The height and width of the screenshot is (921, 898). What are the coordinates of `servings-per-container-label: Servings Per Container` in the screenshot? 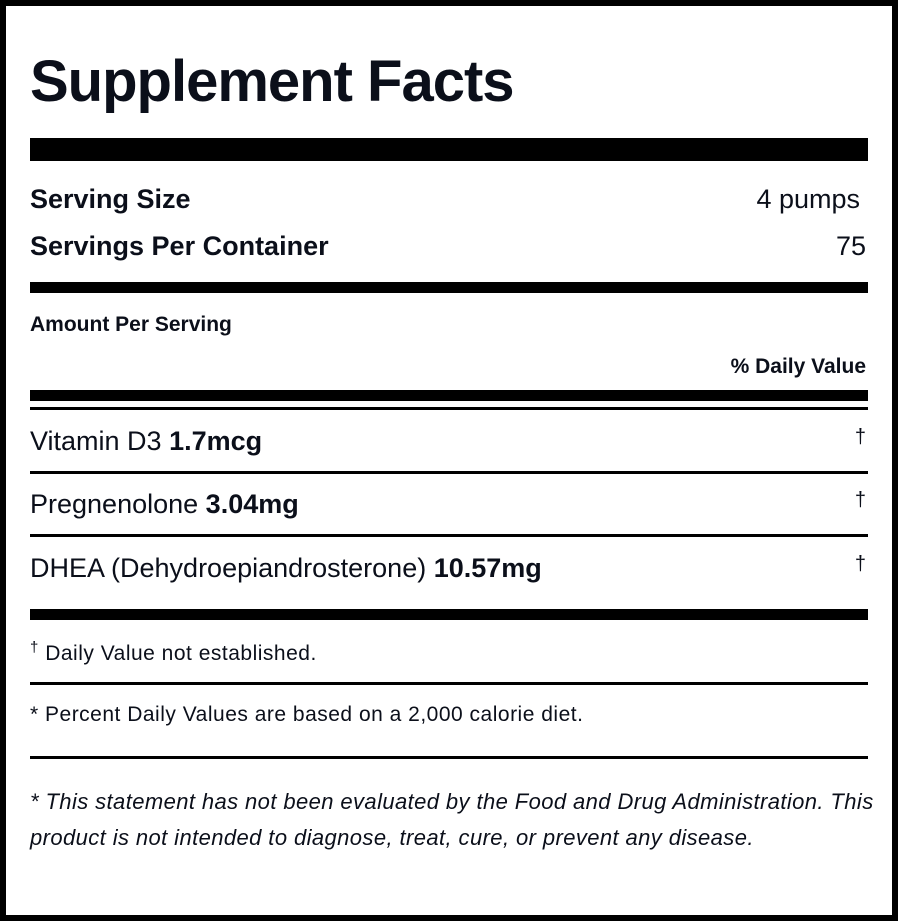 It's located at (179, 246).